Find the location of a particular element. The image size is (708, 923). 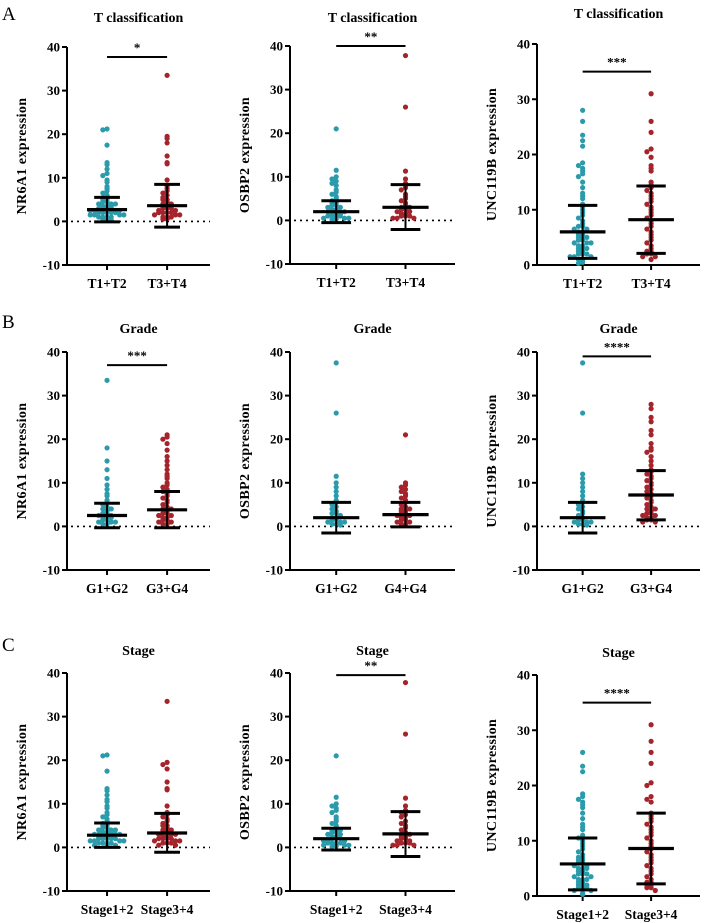

panel-letter: B is located at coordinates (8, 322).